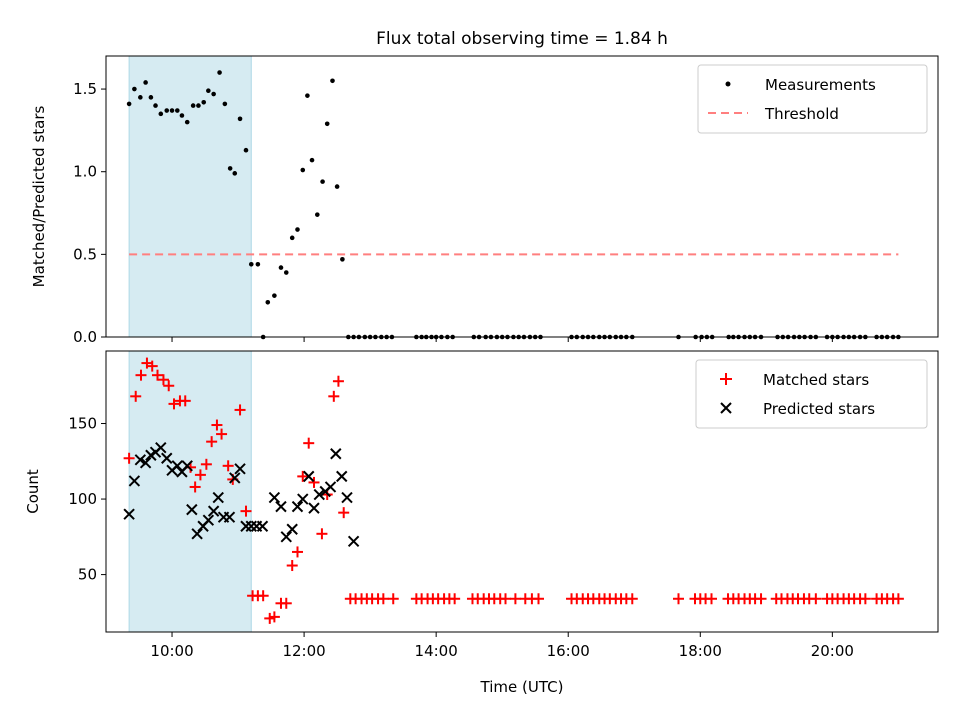 The height and width of the screenshot is (720, 960). I want to click on top-legend-box, so click(812, 99).